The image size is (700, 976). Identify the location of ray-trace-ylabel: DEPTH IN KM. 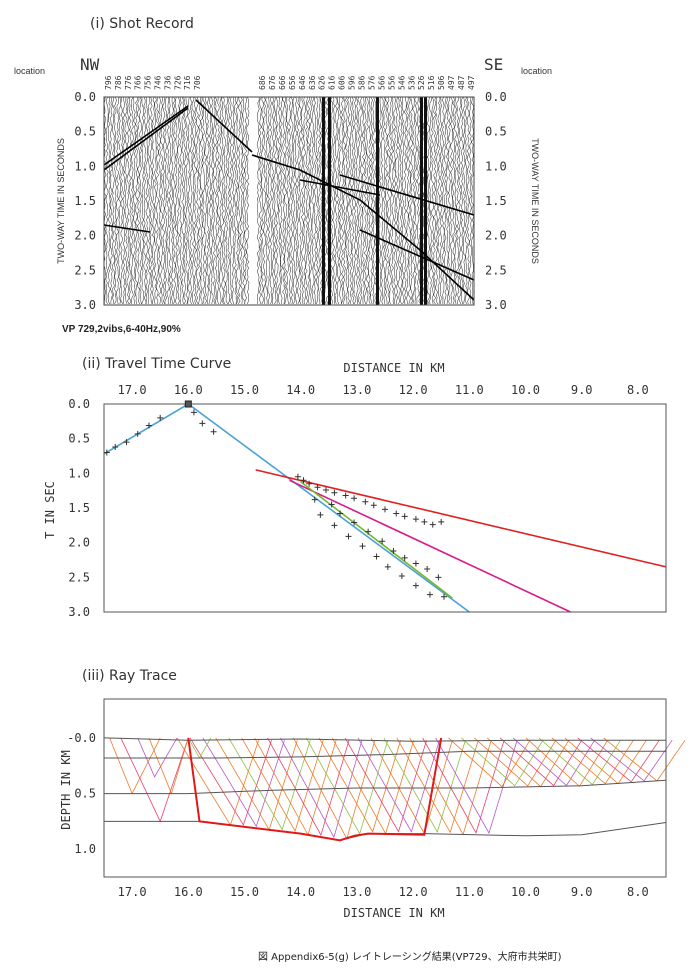
(66, 789).